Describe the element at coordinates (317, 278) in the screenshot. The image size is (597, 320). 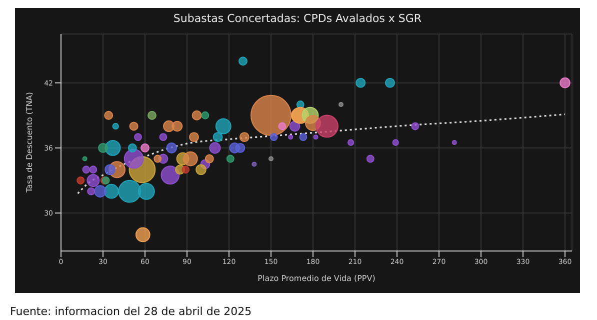
I see `x-axis-title: Plazo Promedio de Vida (PPV)` at that location.